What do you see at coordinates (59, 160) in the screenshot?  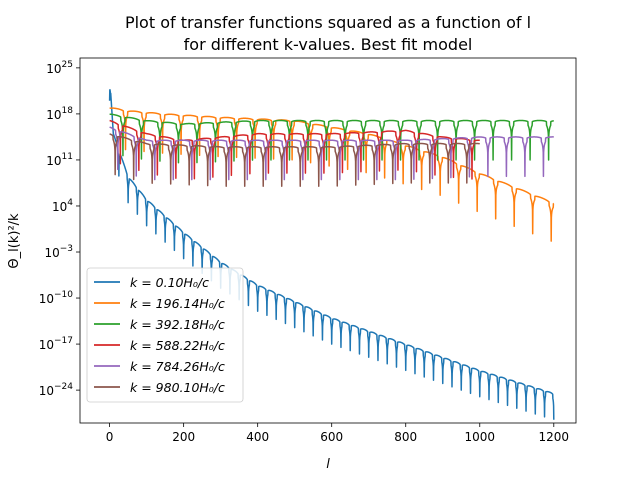 I see `y-tick-label: 10¹¹` at bounding box center [59, 160].